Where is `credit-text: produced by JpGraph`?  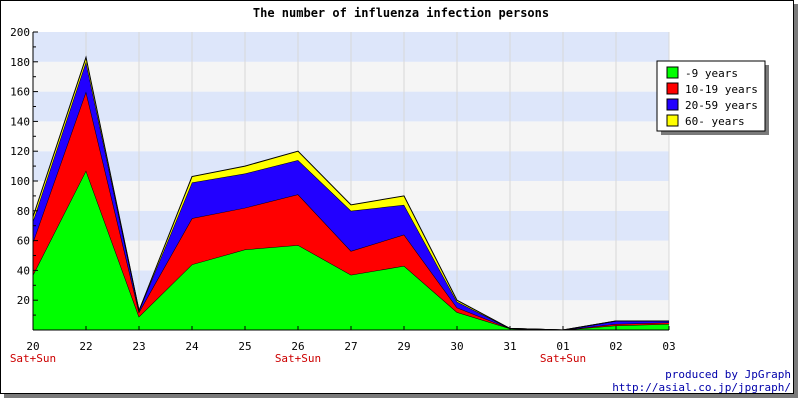 credit-text: produced by JpGraph is located at coordinates (728, 374).